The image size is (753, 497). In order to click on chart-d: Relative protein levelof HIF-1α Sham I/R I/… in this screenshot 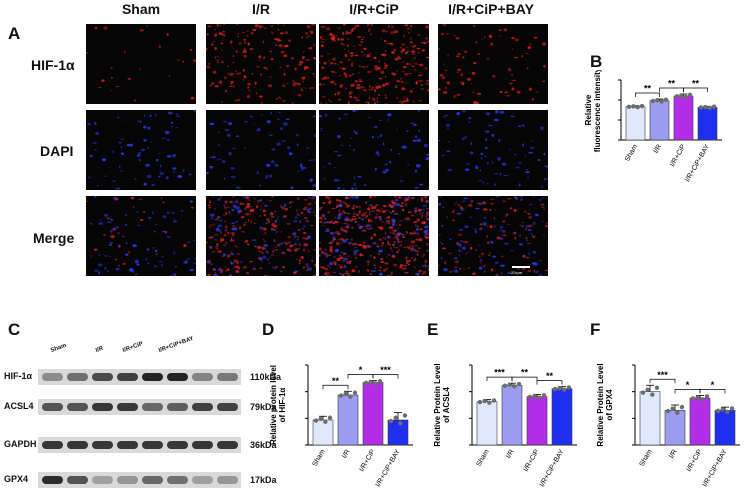, I will do `click(341, 426)`.